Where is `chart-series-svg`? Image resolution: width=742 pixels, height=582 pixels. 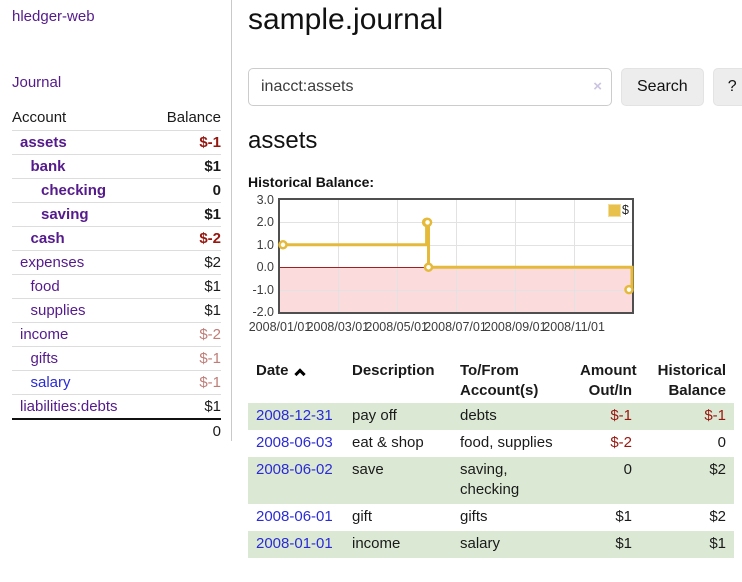 chart-series-svg is located at coordinates (456, 256).